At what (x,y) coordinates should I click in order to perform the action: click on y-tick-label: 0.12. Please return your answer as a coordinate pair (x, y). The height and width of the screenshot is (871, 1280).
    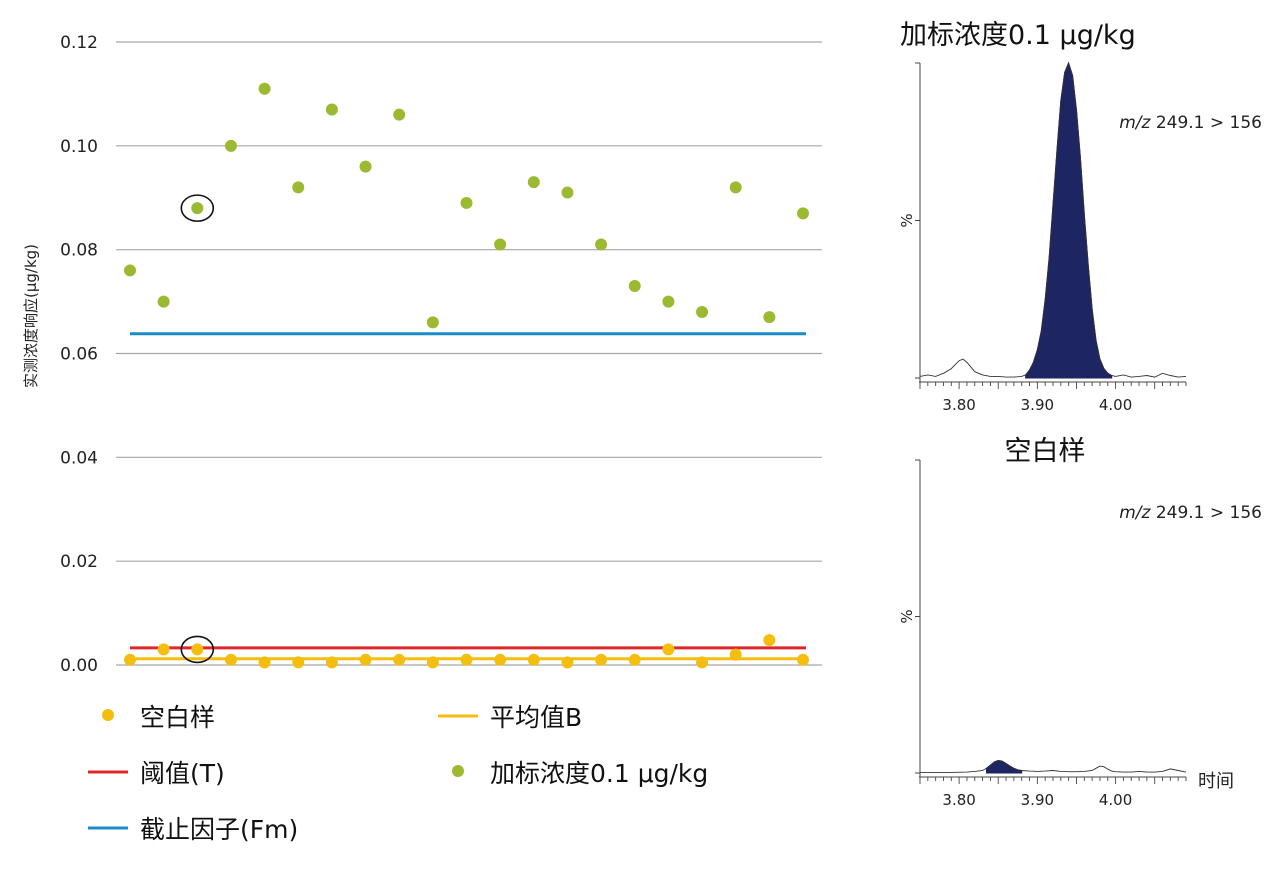
    Looking at the image, I should click on (79, 43).